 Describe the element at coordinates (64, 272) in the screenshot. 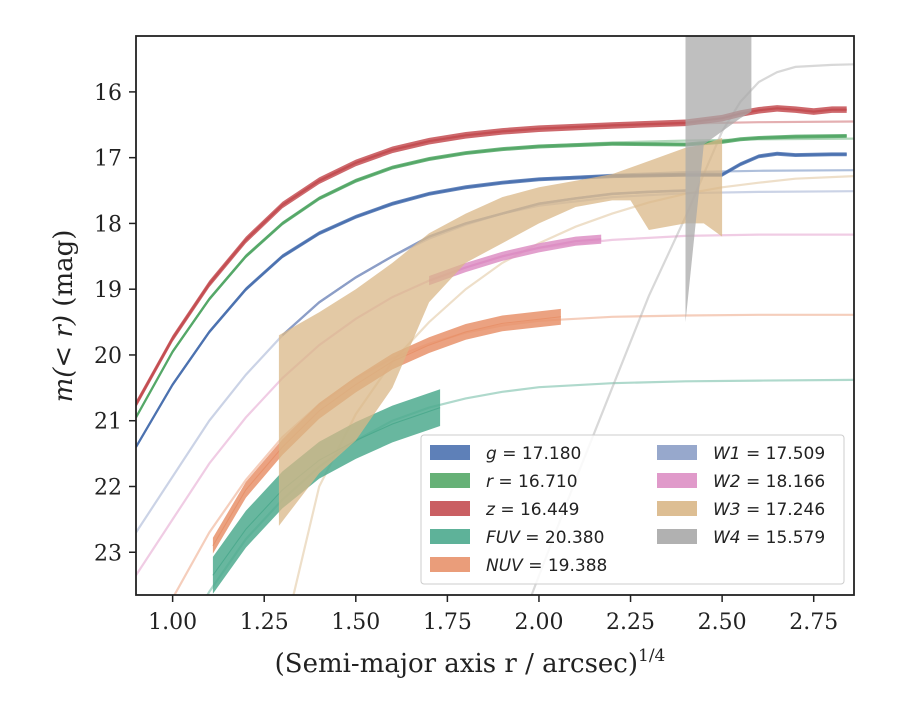

I see `y-axis-label-unit: (mag)` at that location.